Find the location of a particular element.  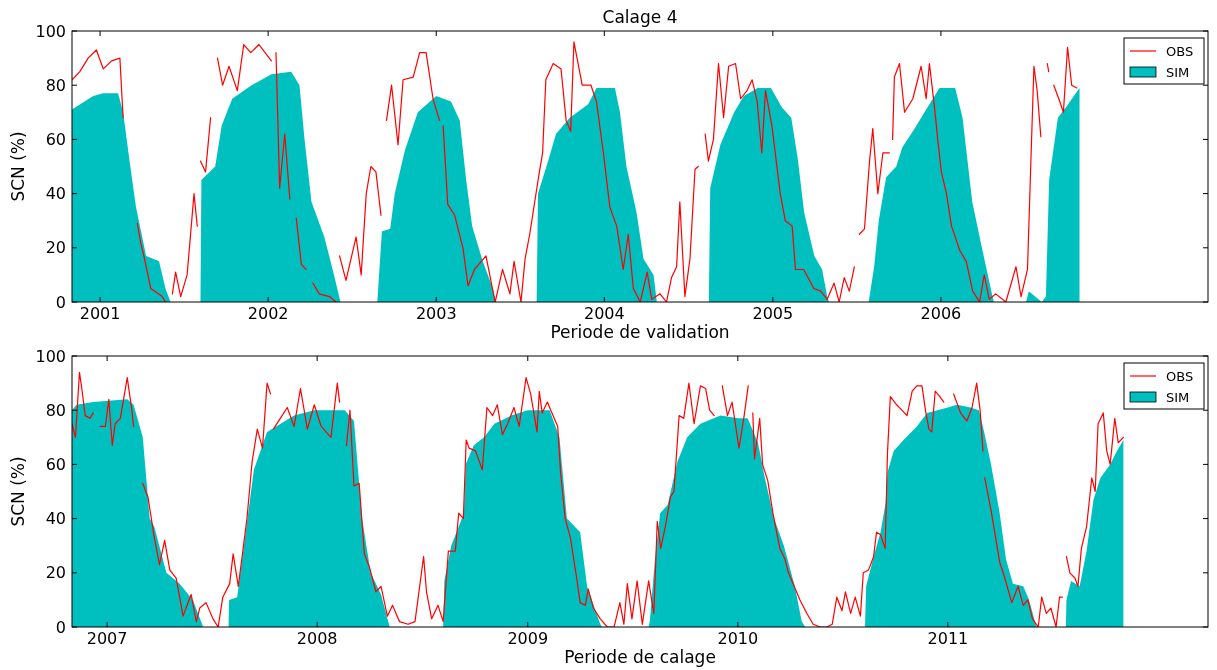

chart-title: Calage 4 is located at coordinates (640, 17).